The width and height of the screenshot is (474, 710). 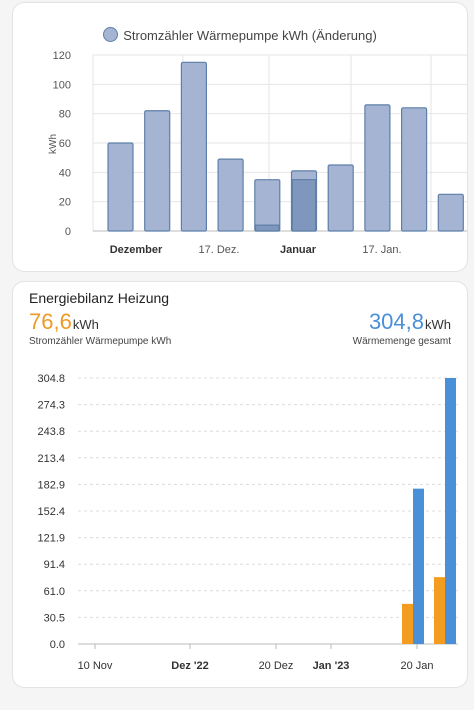 What do you see at coordinates (51, 485) in the screenshot?
I see `y-tick-label: 182.9` at bounding box center [51, 485].